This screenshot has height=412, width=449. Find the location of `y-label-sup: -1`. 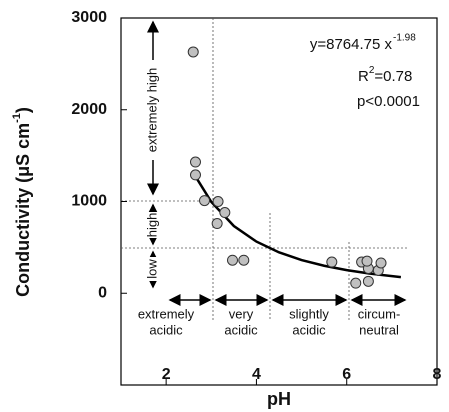

y-label-sup: -1 is located at coordinates (17, 118).